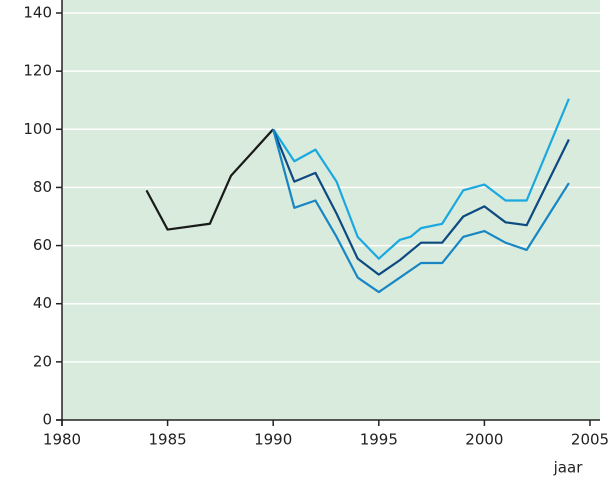  I want to click on y-tick-label: 40, so click(42, 303).